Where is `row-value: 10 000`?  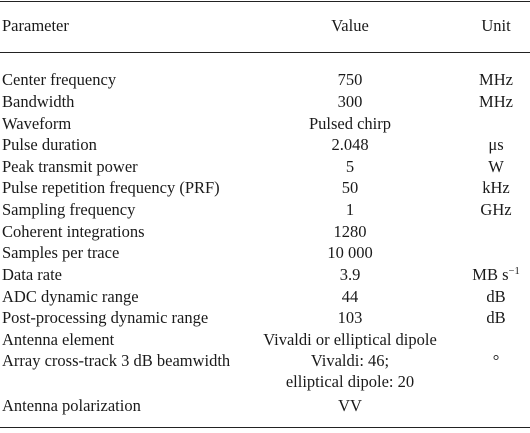
row-value: 10 000 is located at coordinates (350, 252).